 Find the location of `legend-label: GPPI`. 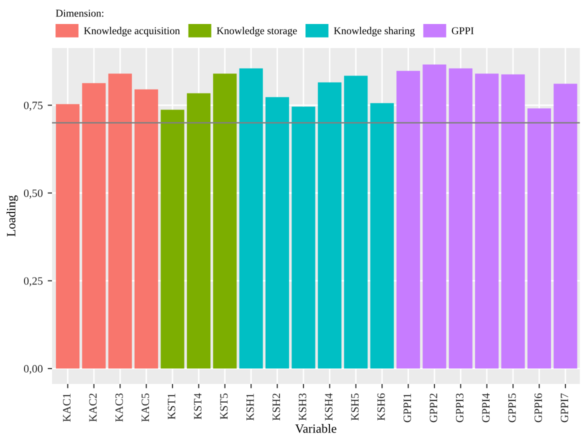

legend-label: GPPI is located at coordinates (463, 30).